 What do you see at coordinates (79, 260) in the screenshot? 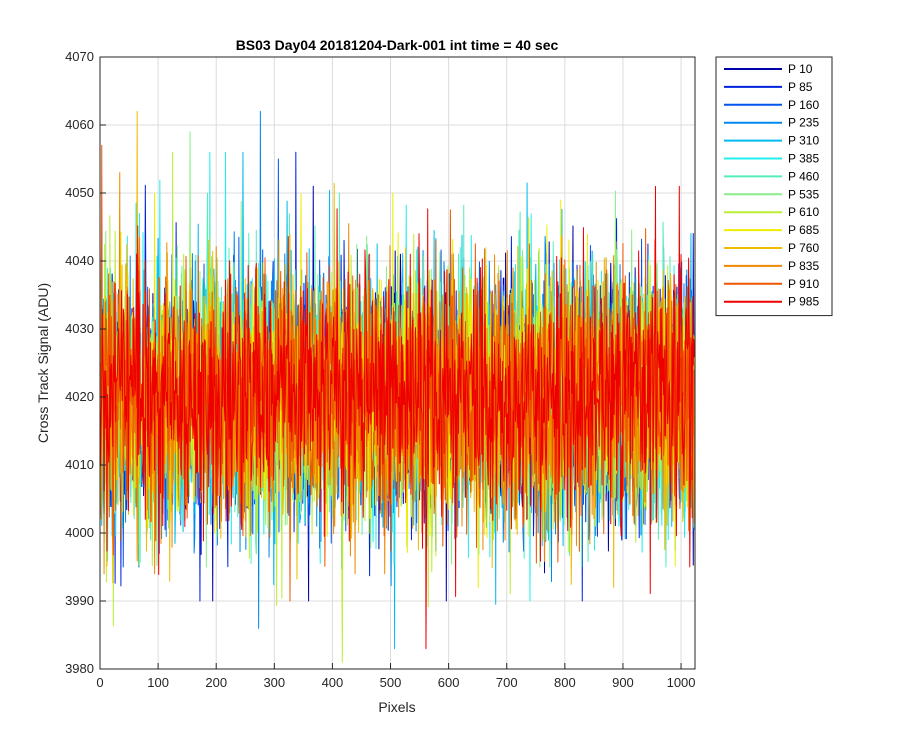
I see `y-tick-label: 4040` at bounding box center [79, 260].